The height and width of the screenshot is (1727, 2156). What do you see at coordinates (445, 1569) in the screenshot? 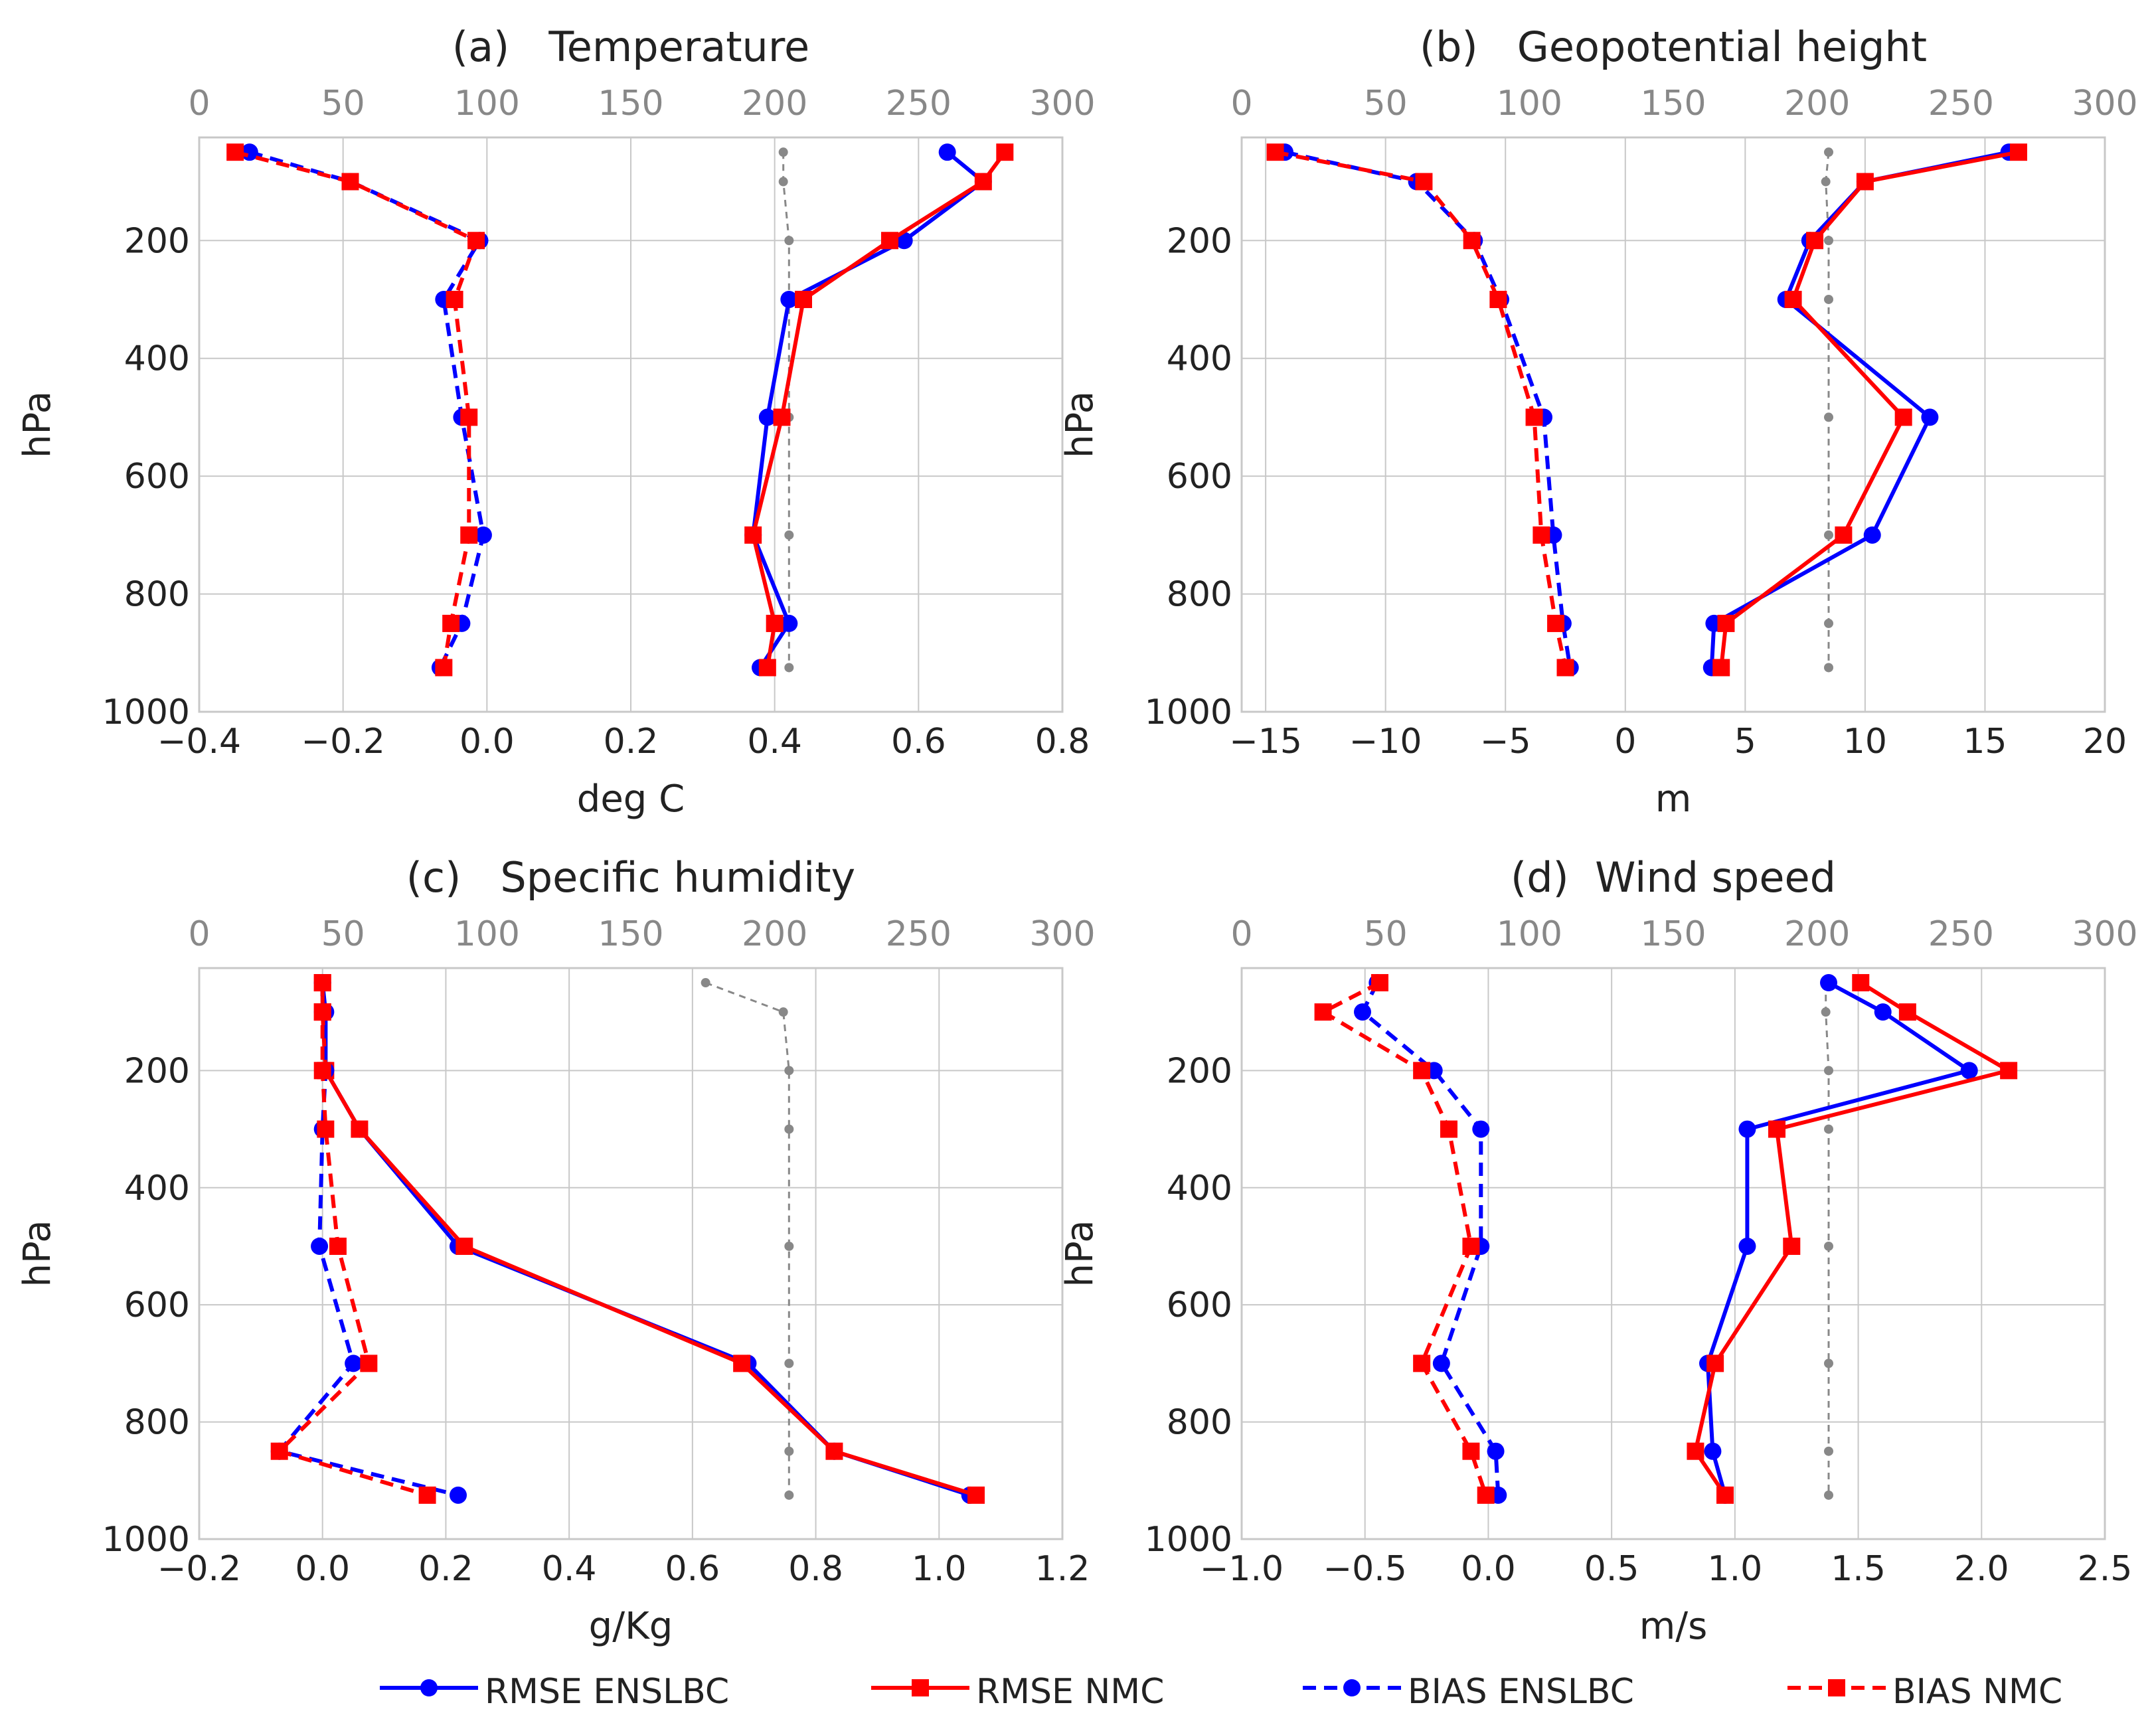
I see `x-tick-label: 0.2` at bounding box center [445, 1569].